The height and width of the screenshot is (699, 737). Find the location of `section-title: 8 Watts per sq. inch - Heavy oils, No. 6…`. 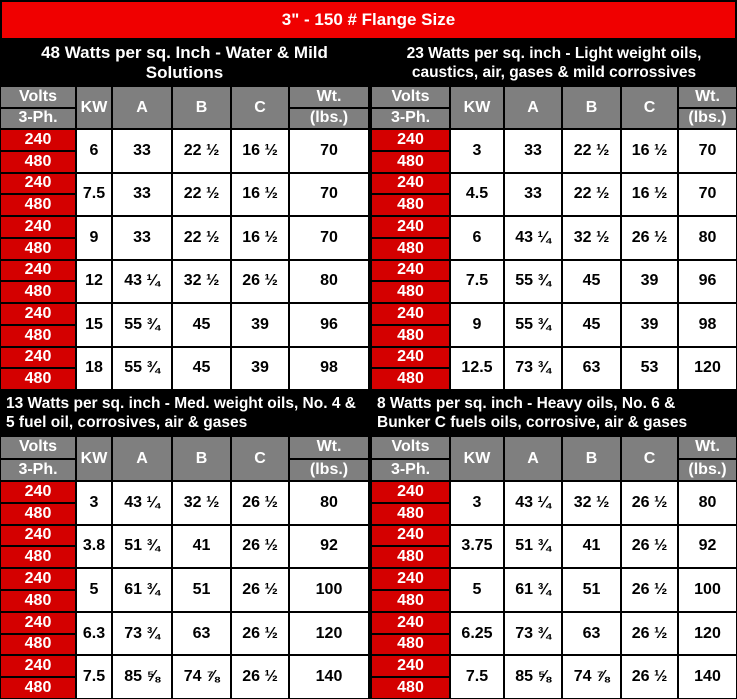

section-title: 8 Watts per sq. inch - Heavy oils, No. 6… is located at coordinates (554, 413).